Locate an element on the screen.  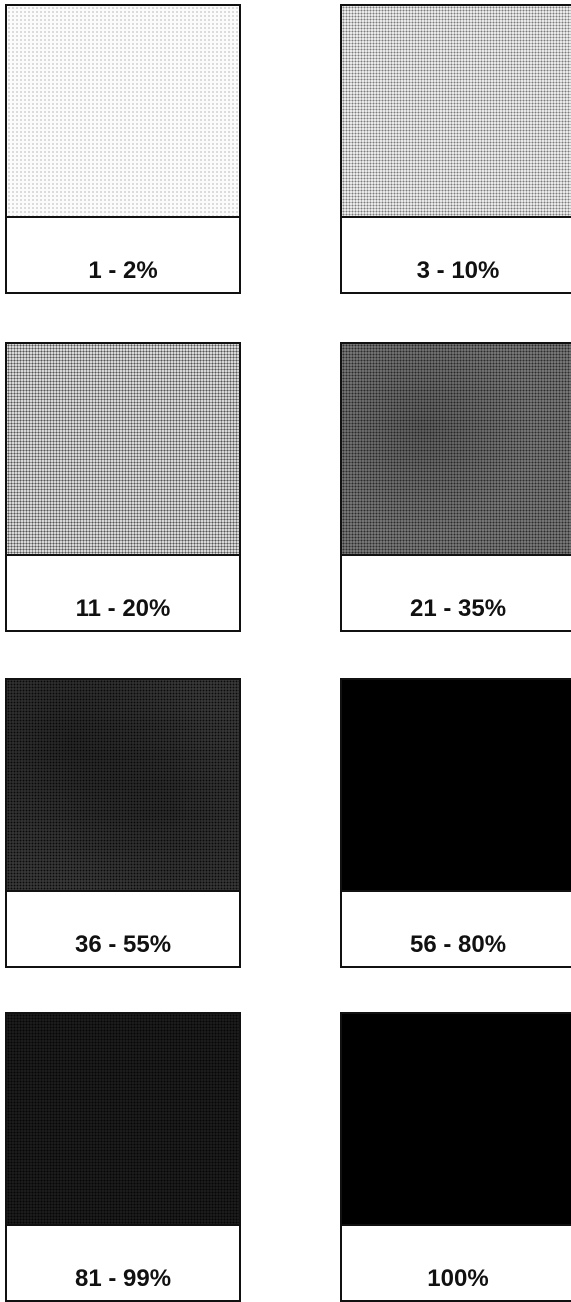
swatch-card-1-2-percent: 1 - 2% is located at coordinates (123, 149).